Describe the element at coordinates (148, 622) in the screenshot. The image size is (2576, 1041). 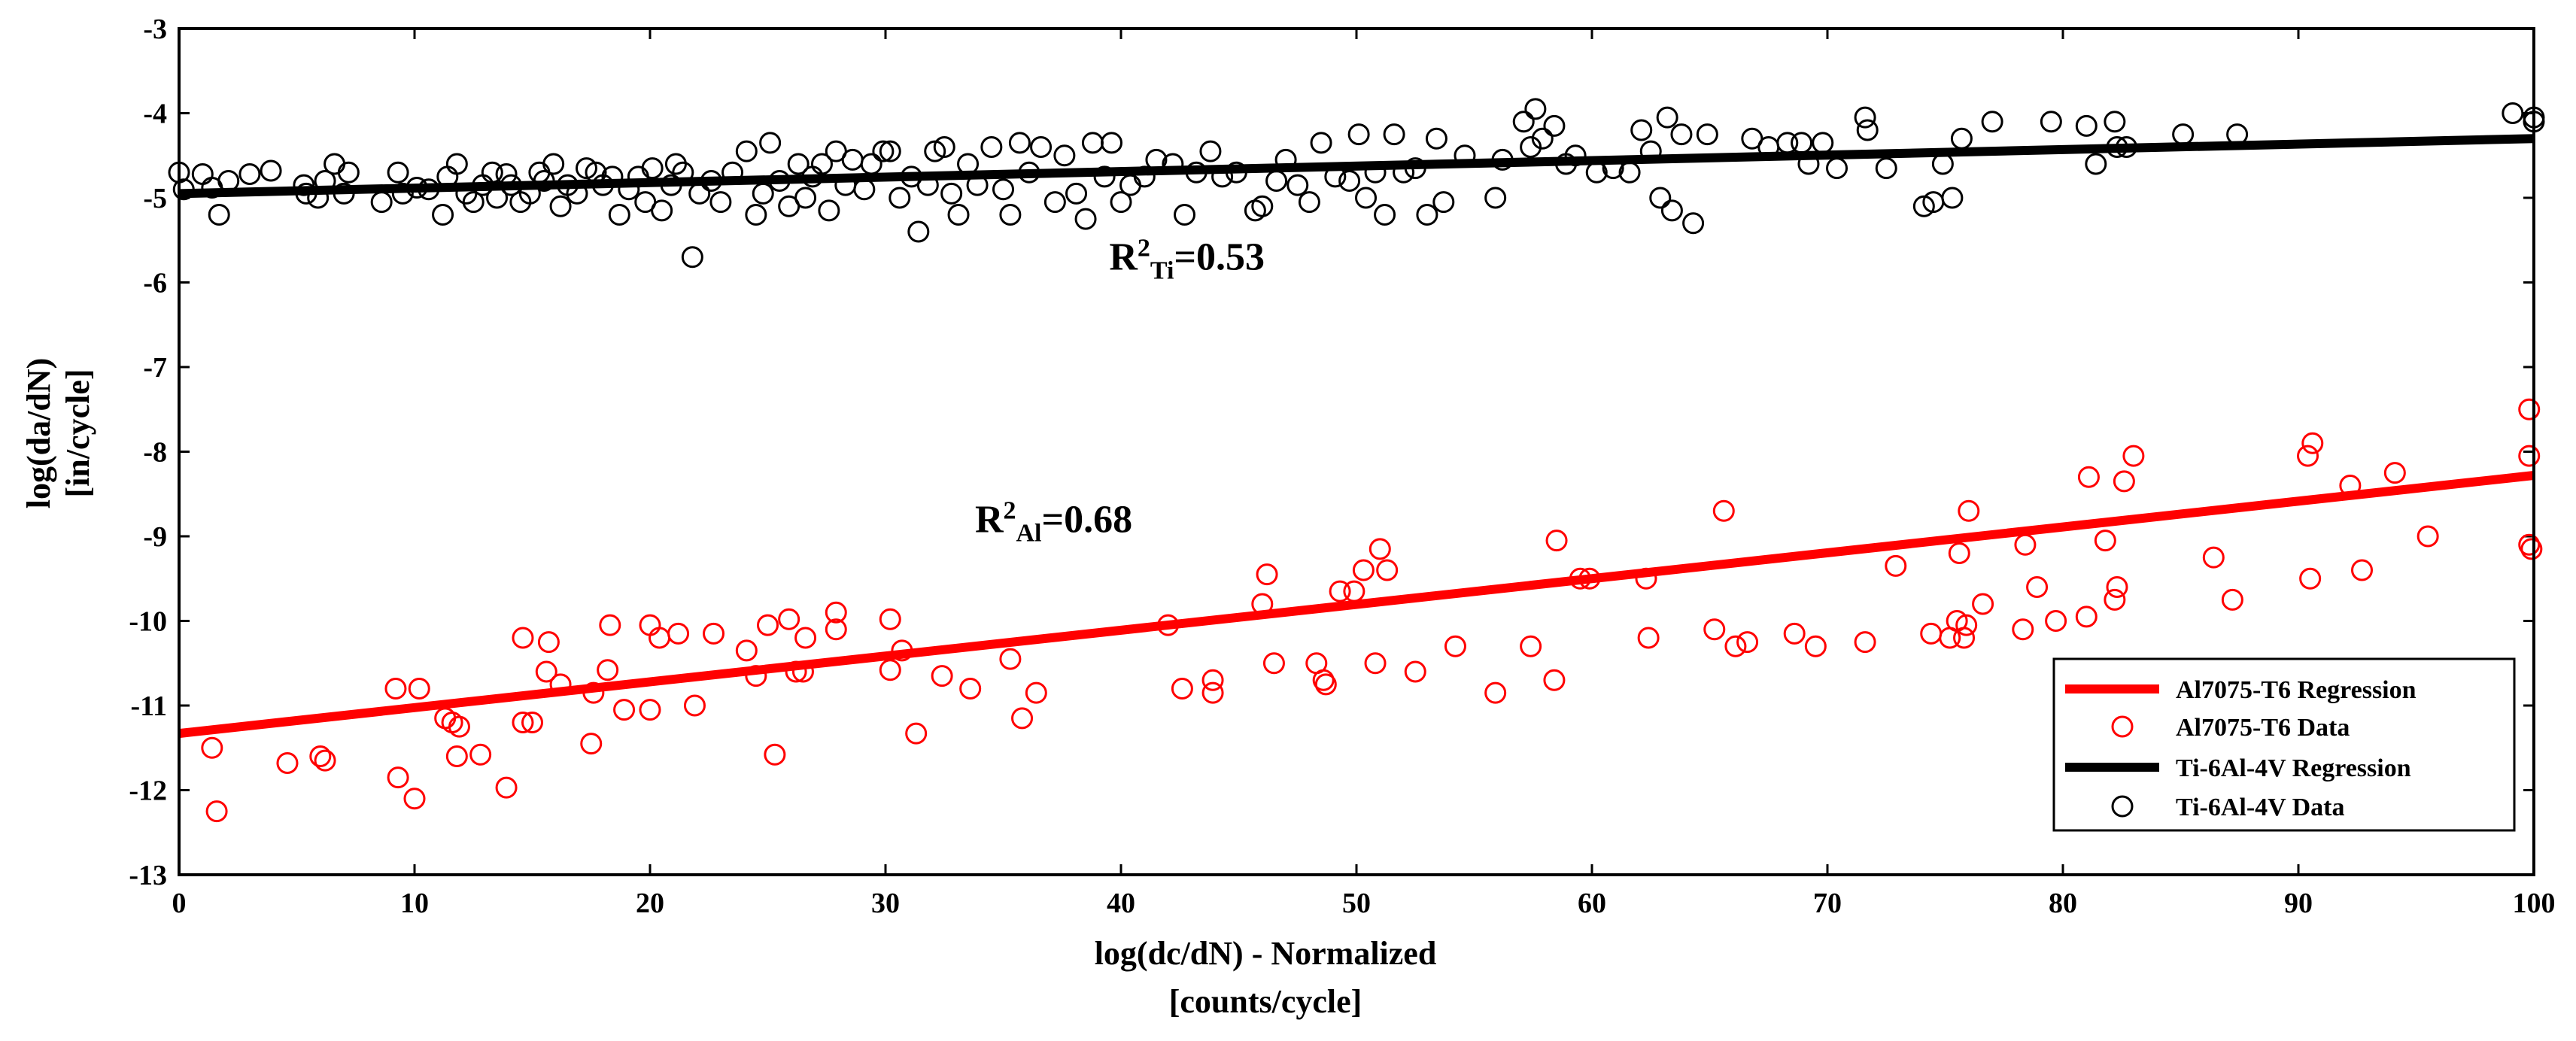
I see `y-tick-label: -10` at that location.